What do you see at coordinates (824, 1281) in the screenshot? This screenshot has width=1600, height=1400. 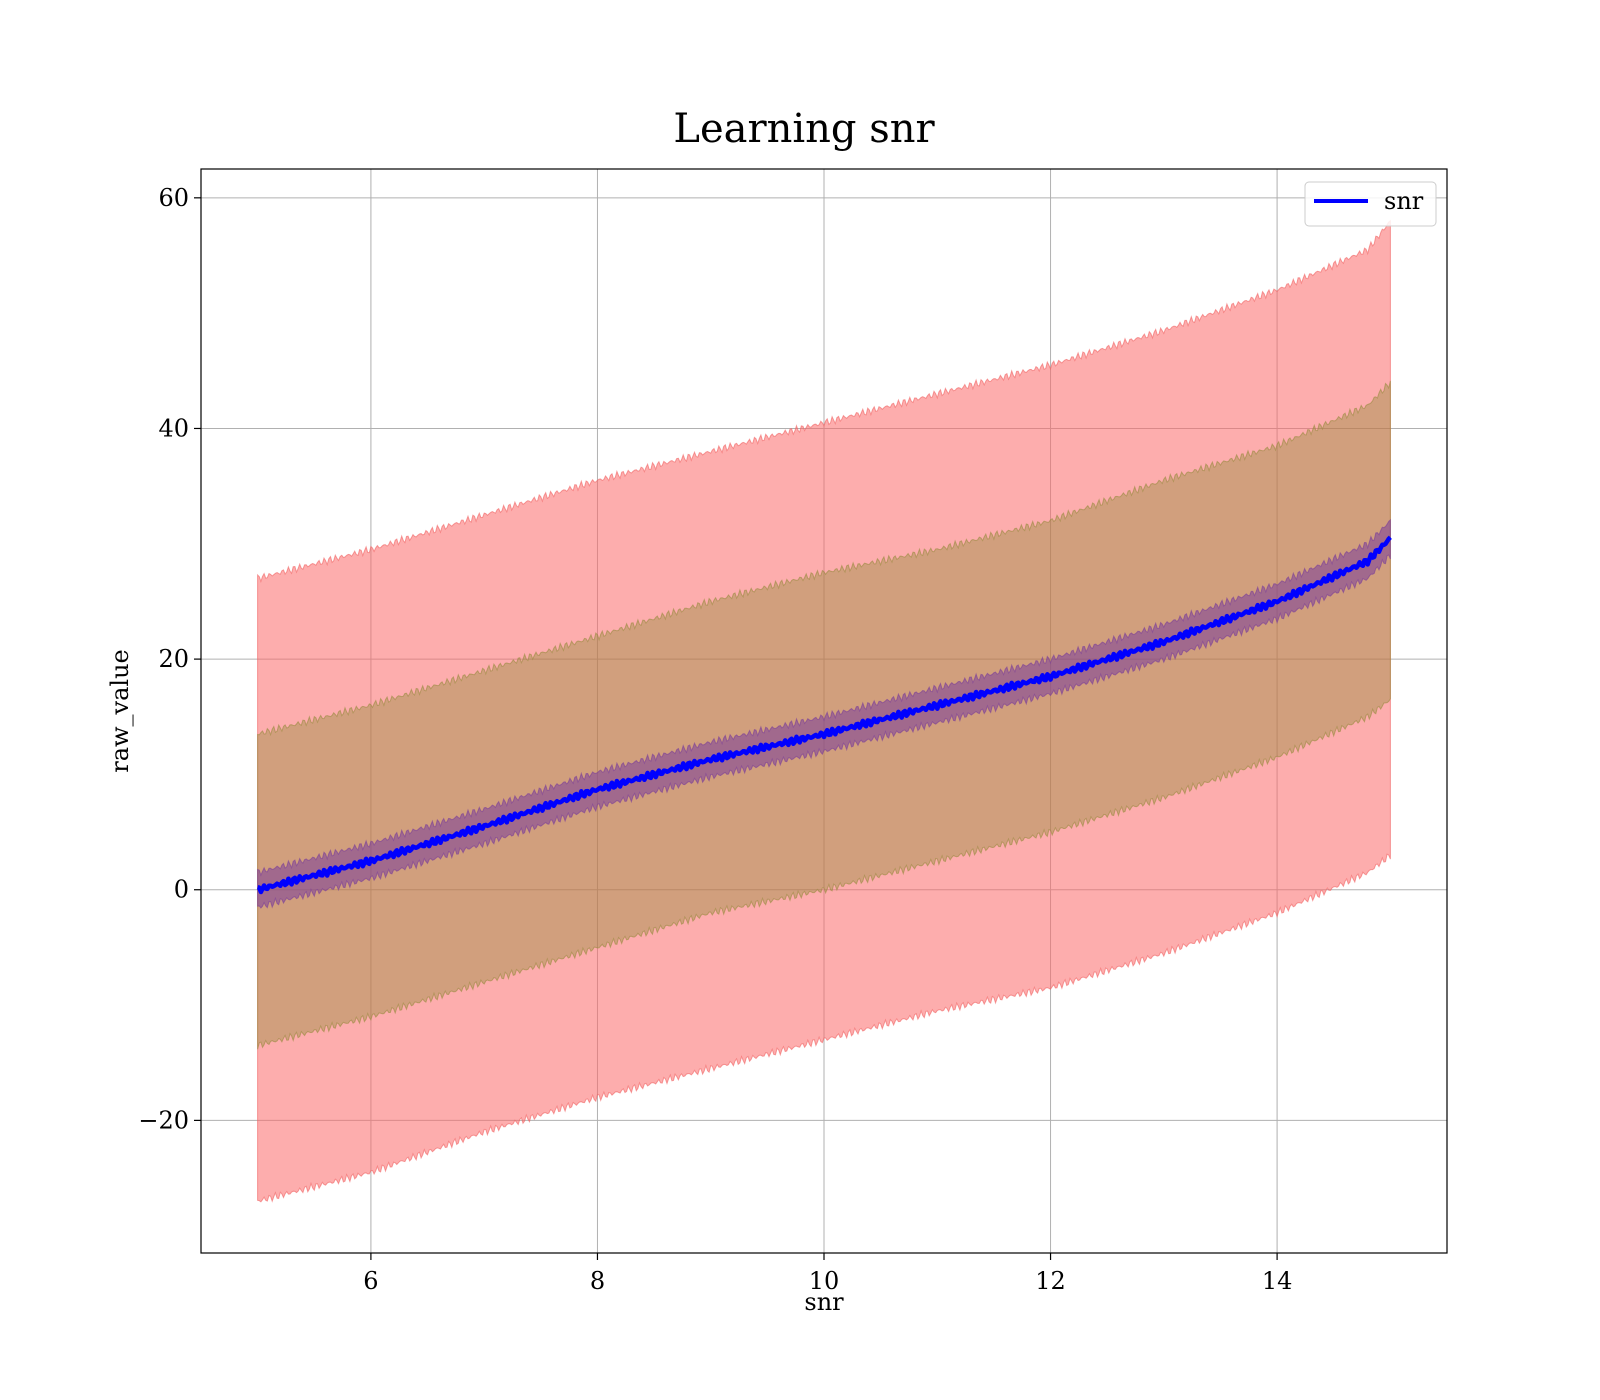 I see `x-tick-label: 10` at bounding box center [824, 1281].